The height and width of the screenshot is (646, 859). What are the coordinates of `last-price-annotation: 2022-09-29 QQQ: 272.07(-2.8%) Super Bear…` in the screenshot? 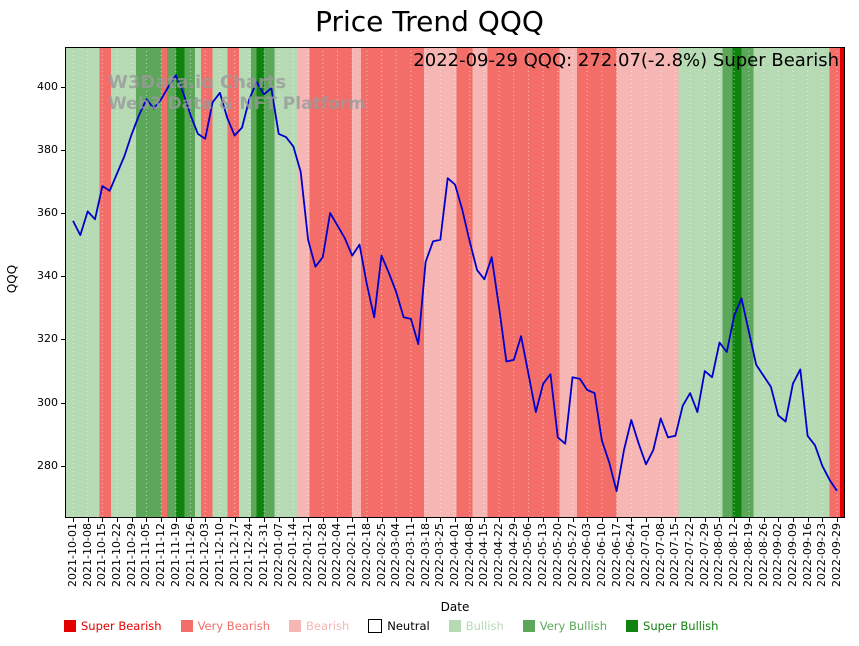 It's located at (626, 60).